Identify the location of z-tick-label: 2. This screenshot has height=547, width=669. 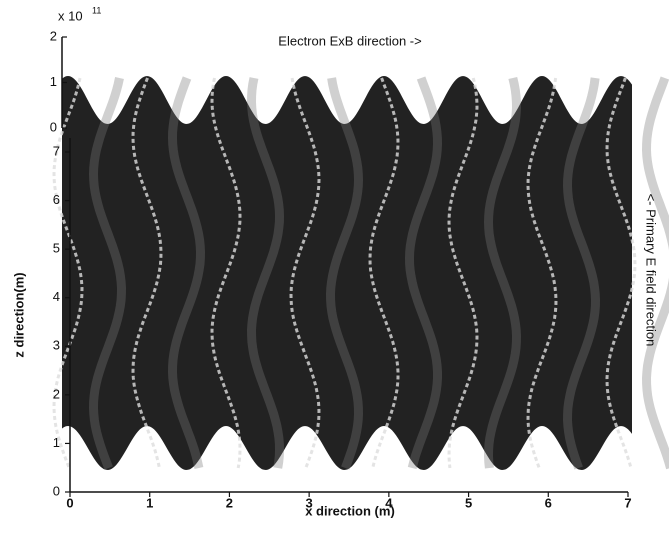
(53, 35).